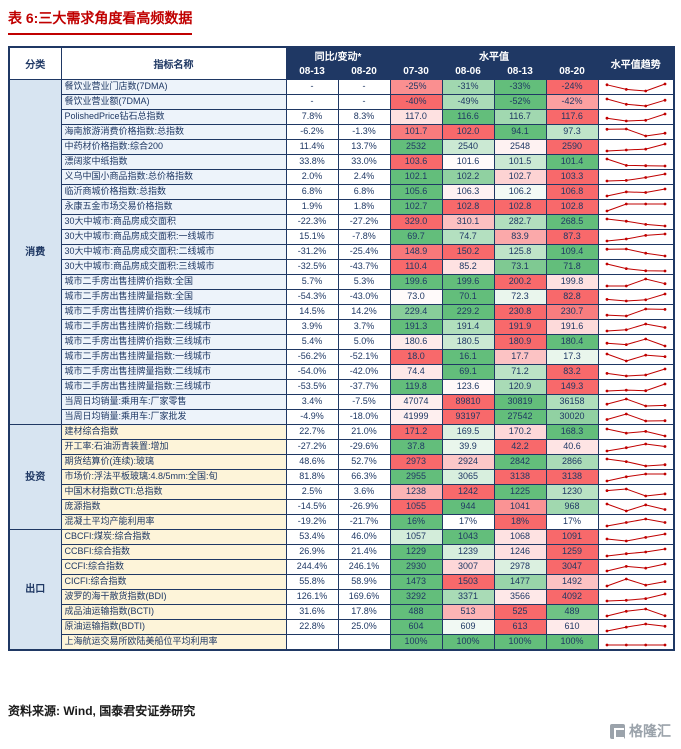  I want to click on indicator-name: 中国木材指数CTI:总指数, so click(173, 492).